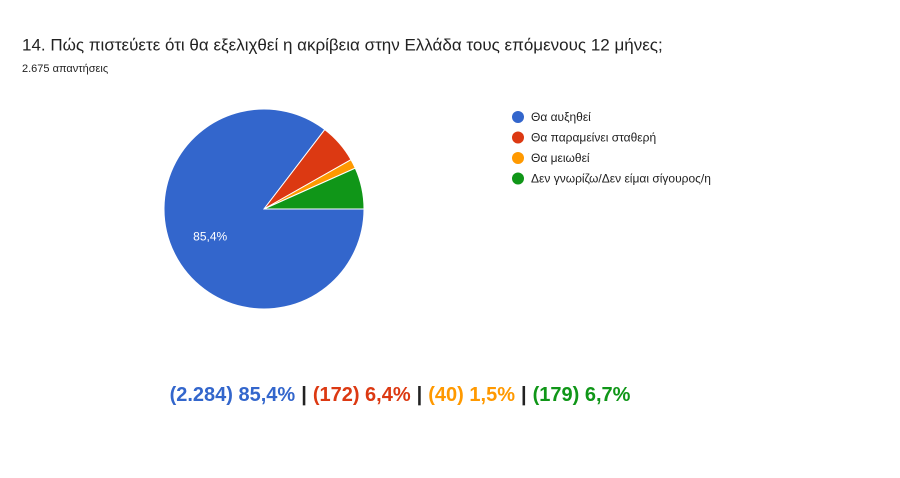 The image size is (900, 478). Describe the element at coordinates (210, 237) in the screenshot. I see `slice-label: 85,4%` at that location.